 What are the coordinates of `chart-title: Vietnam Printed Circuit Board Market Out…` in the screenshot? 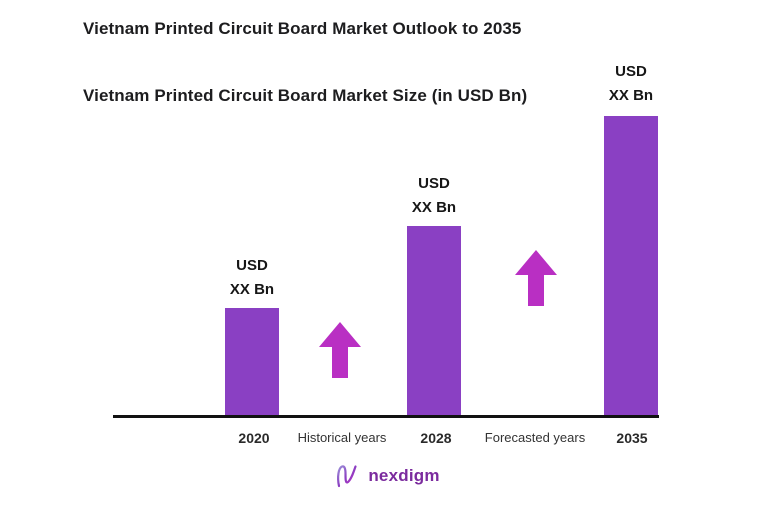 It's located at (302, 28).